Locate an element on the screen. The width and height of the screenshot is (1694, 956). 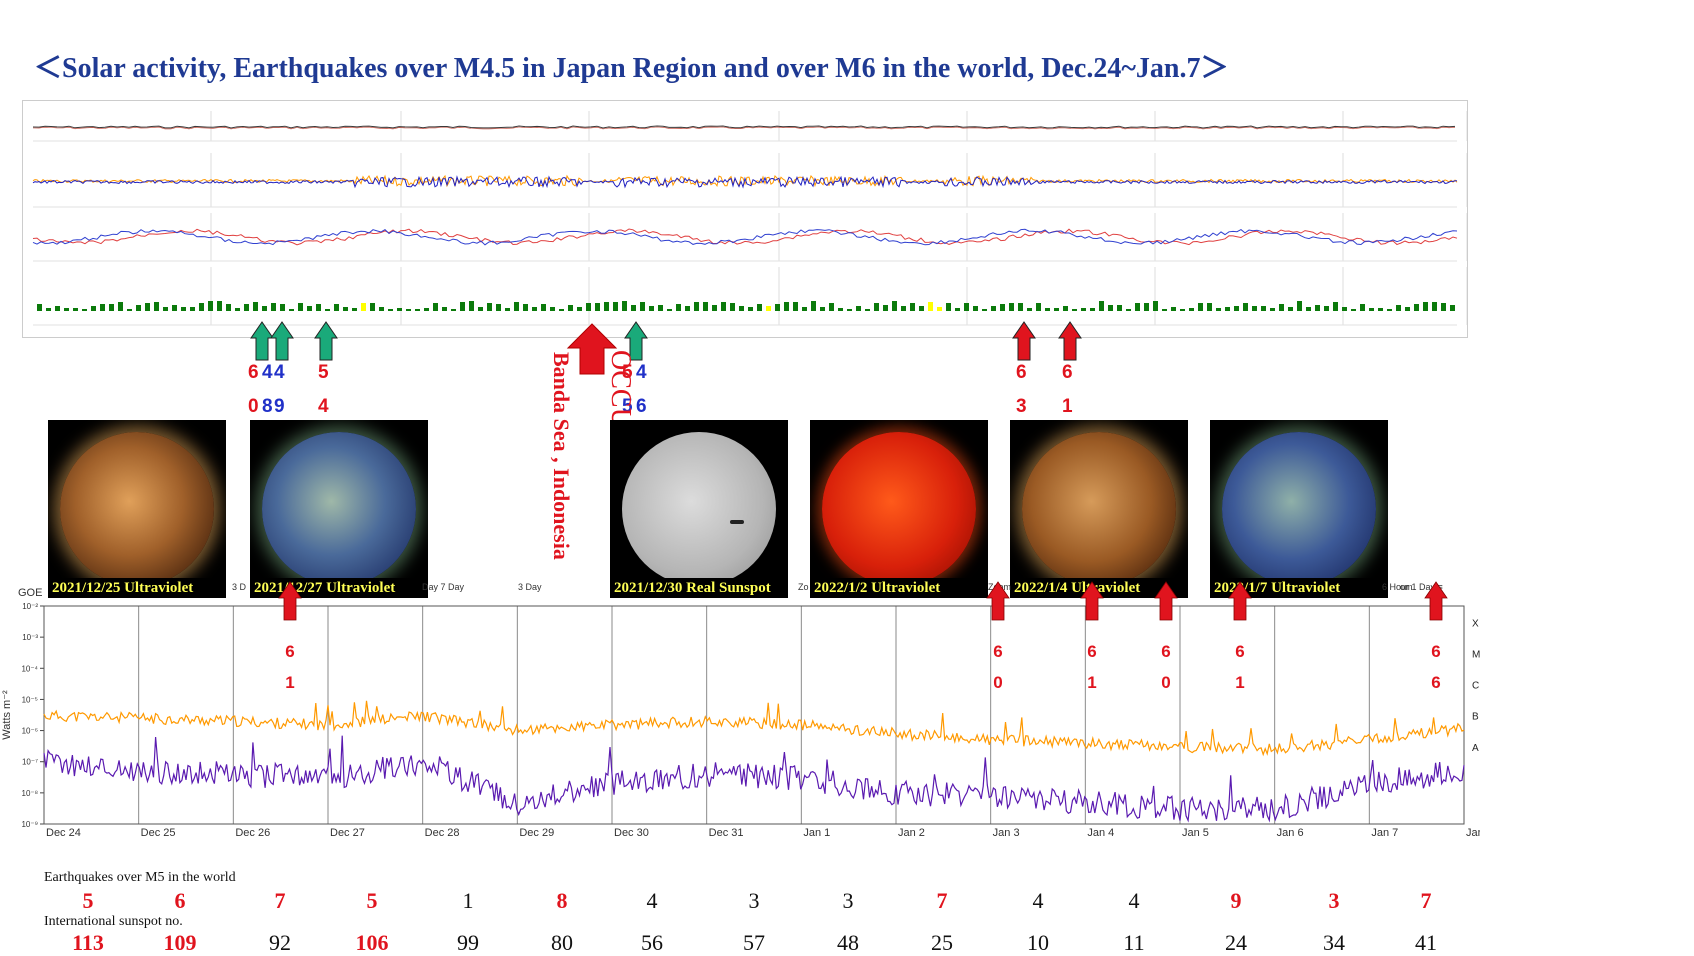
x-tick-label: Jan 4 is located at coordinates (1100, 833).